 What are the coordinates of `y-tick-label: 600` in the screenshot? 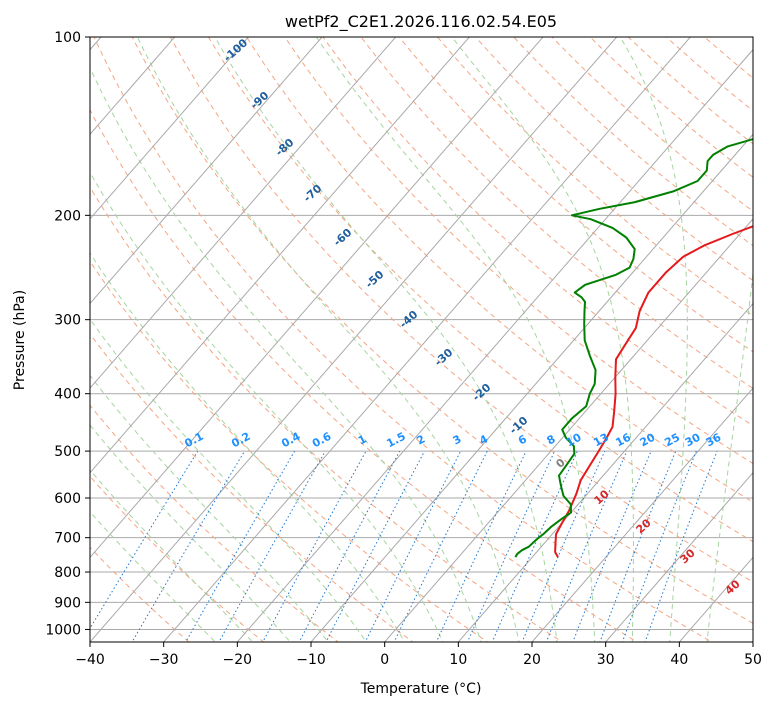 It's located at (67, 499).